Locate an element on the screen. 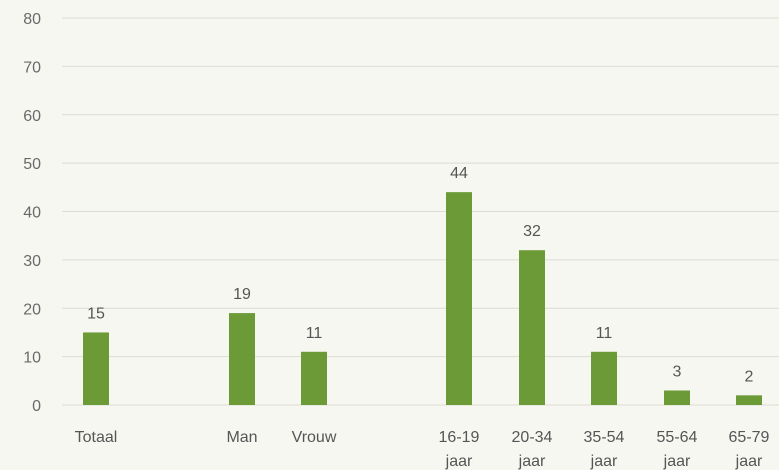  y-tick-label: 60 is located at coordinates (32, 116).